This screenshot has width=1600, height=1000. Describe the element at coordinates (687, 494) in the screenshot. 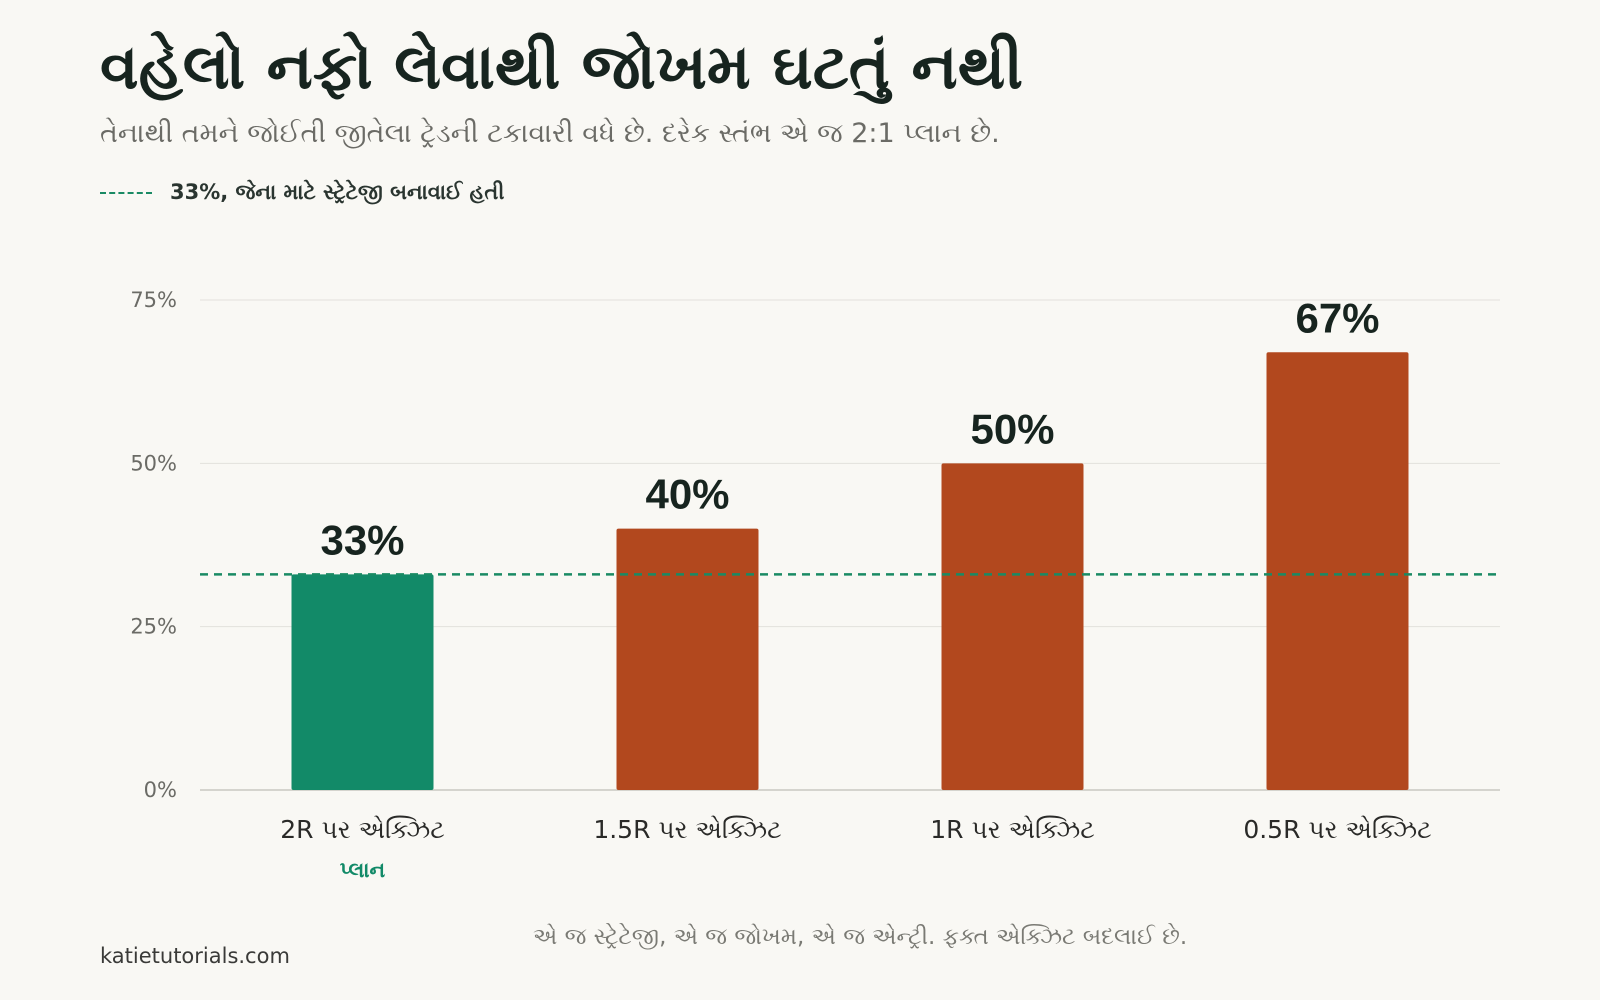

I see `data-label: 40%` at that location.